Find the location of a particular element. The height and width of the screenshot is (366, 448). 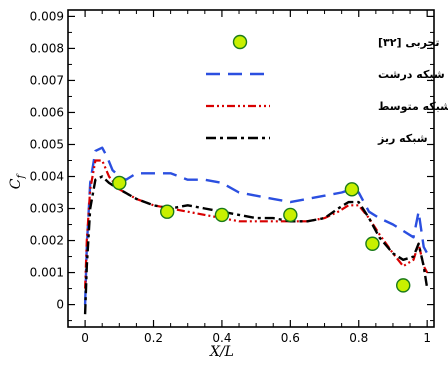

y-axis-title-main: C is located at coordinates (16, 183).